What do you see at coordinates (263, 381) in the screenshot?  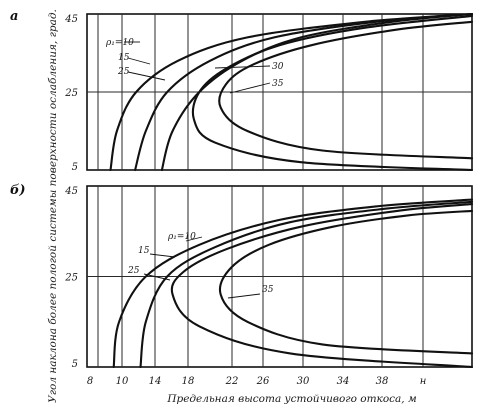 I see `x-tick-label: 26` at bounding box center [263, 381].